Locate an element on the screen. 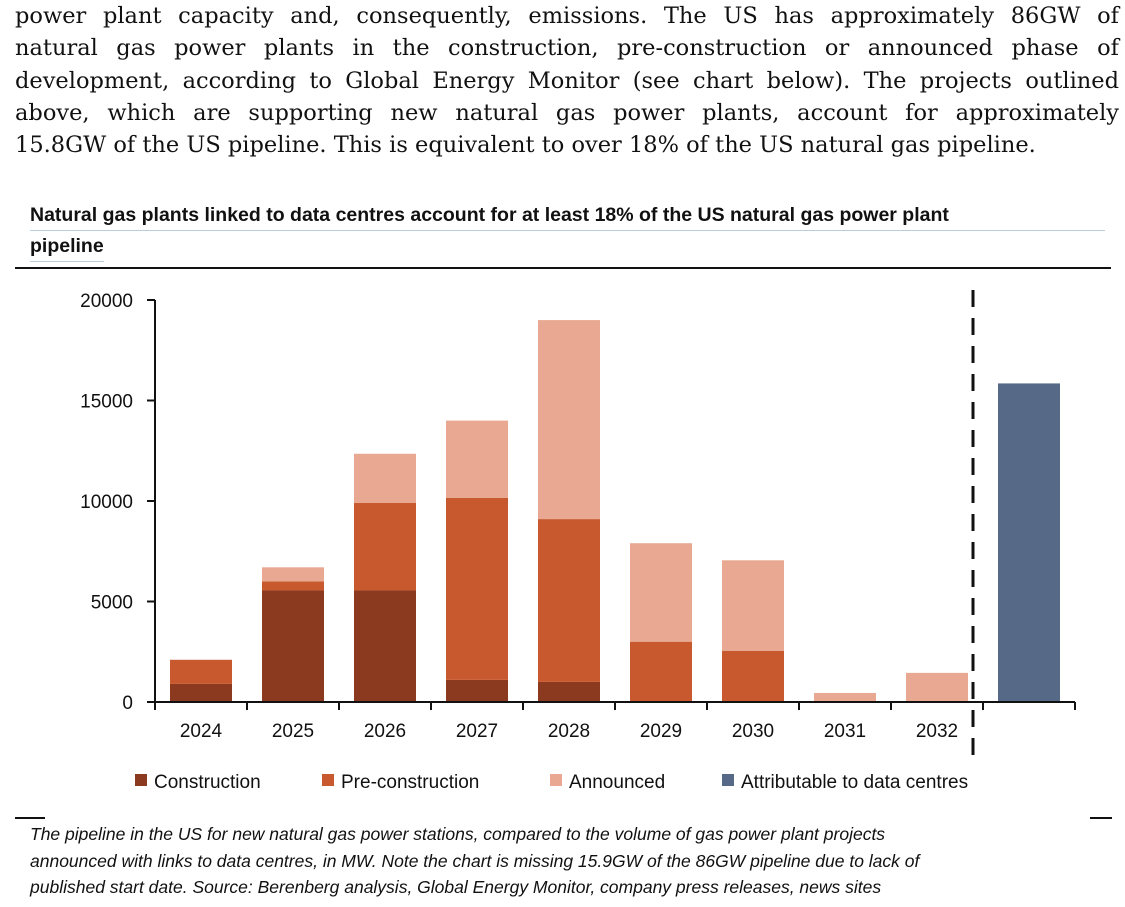  x-tick-label: 2024 is located at coordinates (201, 731).